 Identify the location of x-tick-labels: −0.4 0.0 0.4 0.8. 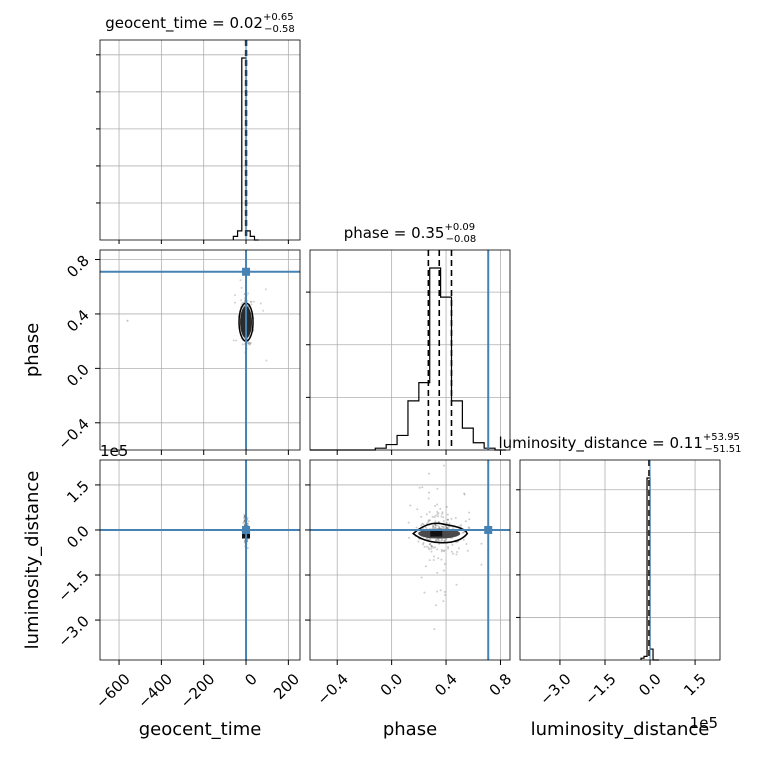
(414, 684).